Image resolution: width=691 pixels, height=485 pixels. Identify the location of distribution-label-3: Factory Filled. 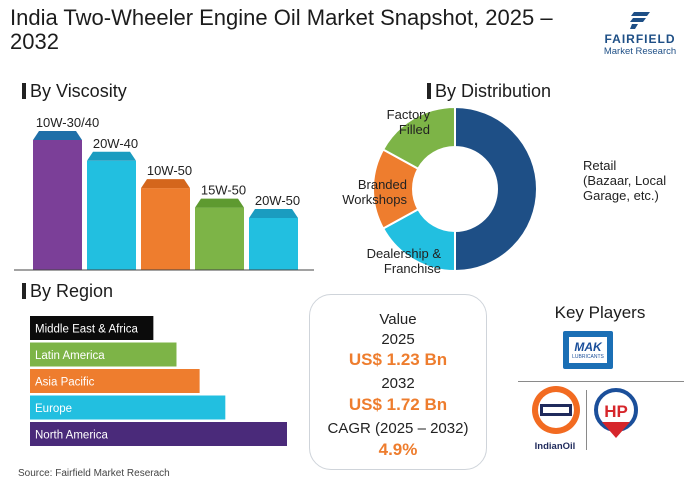
(409, 122).